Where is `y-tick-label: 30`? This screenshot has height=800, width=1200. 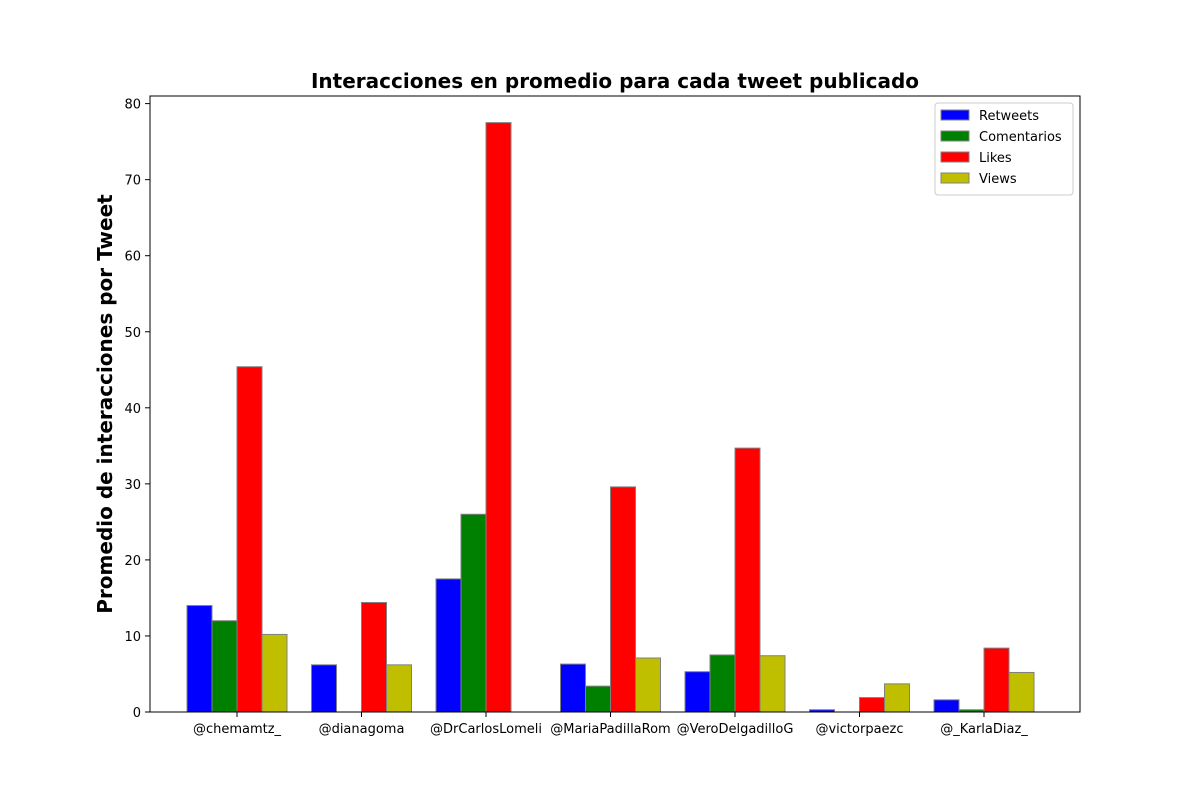 y-tick-label: 30 is located at coordinates (132, 485).